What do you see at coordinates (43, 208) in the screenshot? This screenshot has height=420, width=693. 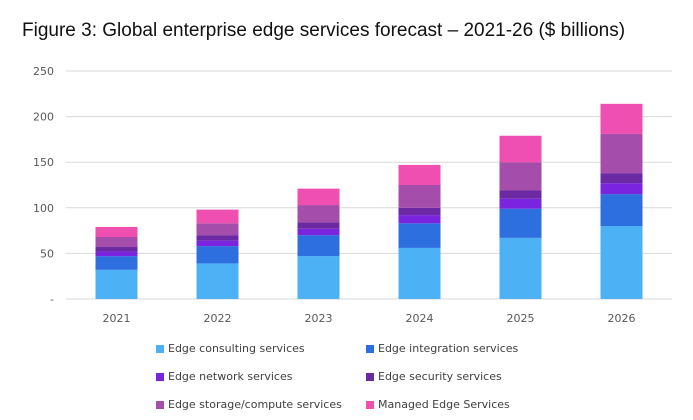 I see `y-tick-label: 100` at bounding box center [43, 208].